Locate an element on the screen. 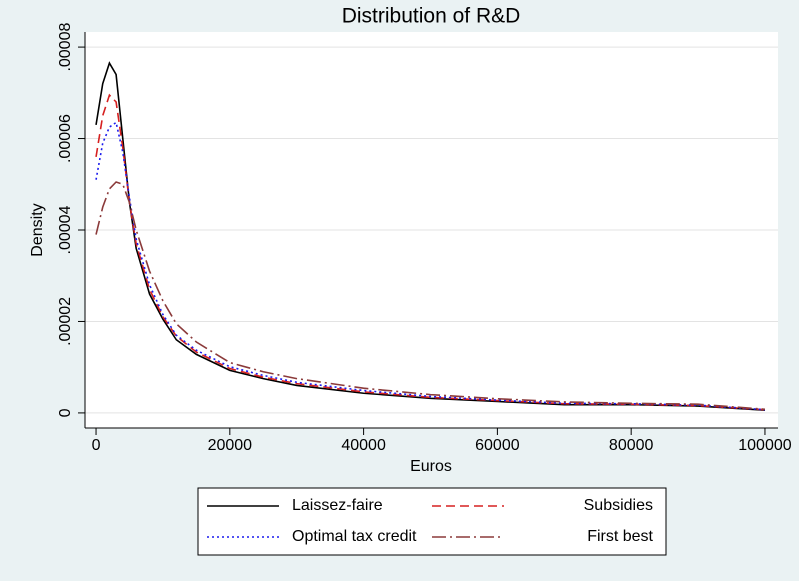  legend-label: Optimal tax credit is located at coordinates (354, 536).